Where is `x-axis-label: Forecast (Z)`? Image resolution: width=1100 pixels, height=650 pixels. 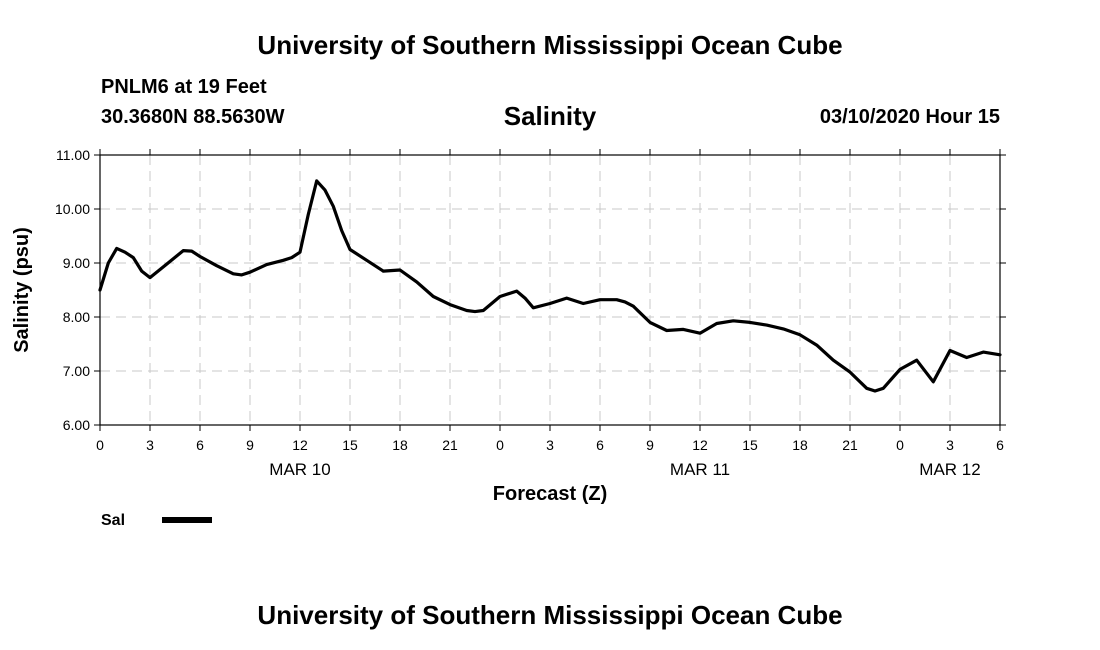
x-axis-label: Forecast (Z) is located at coordinates (550, 494).